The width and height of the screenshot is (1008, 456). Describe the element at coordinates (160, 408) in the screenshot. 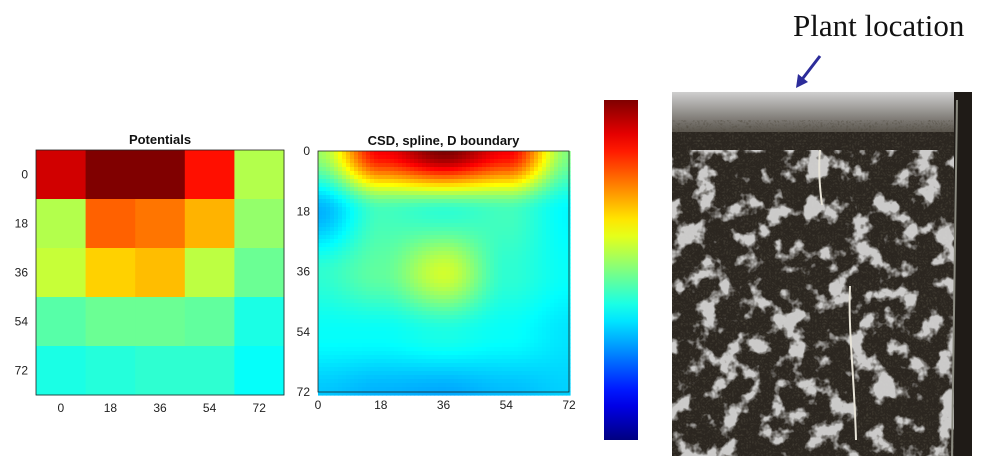

I see `x-tick-label: 36` at that location.